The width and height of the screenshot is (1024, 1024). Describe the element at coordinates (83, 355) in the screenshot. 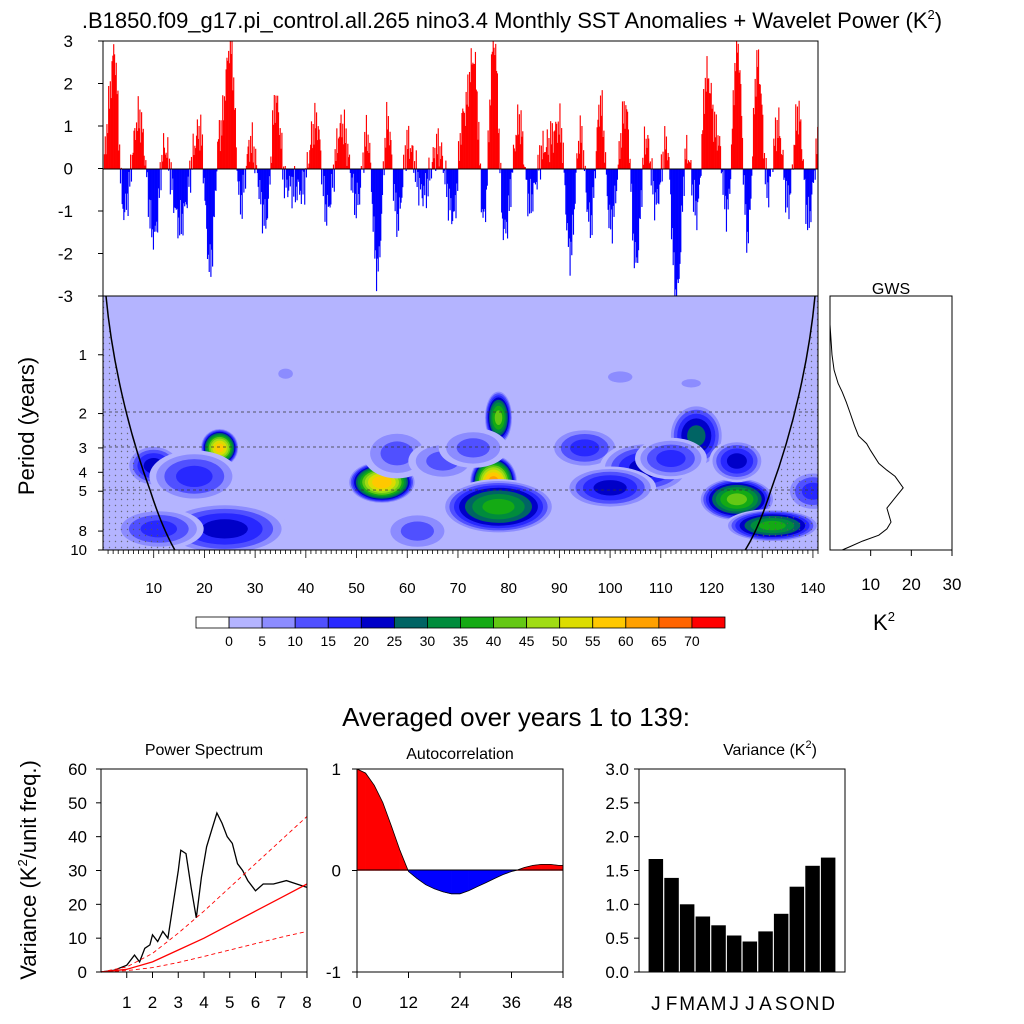

I see `wavelet-y-tick-label: 1` at that location.